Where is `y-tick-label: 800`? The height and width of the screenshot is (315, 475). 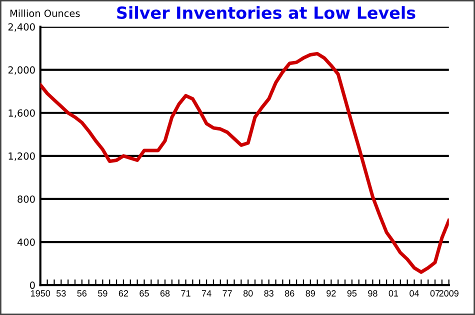 y-tick-label: 800 is located at coordinates (26, 199).